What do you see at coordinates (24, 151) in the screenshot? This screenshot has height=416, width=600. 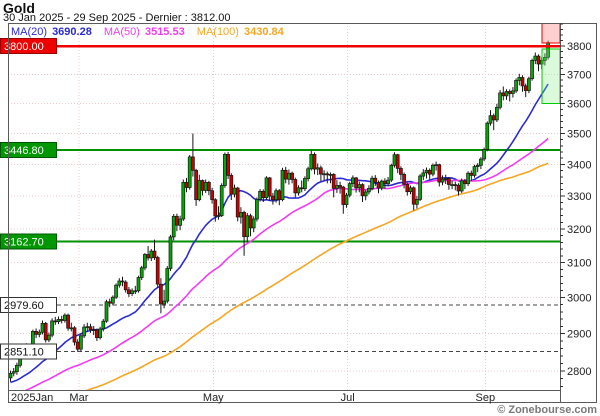 I see `price-tag-text: 3446.80` at bounding box center [24, 151].